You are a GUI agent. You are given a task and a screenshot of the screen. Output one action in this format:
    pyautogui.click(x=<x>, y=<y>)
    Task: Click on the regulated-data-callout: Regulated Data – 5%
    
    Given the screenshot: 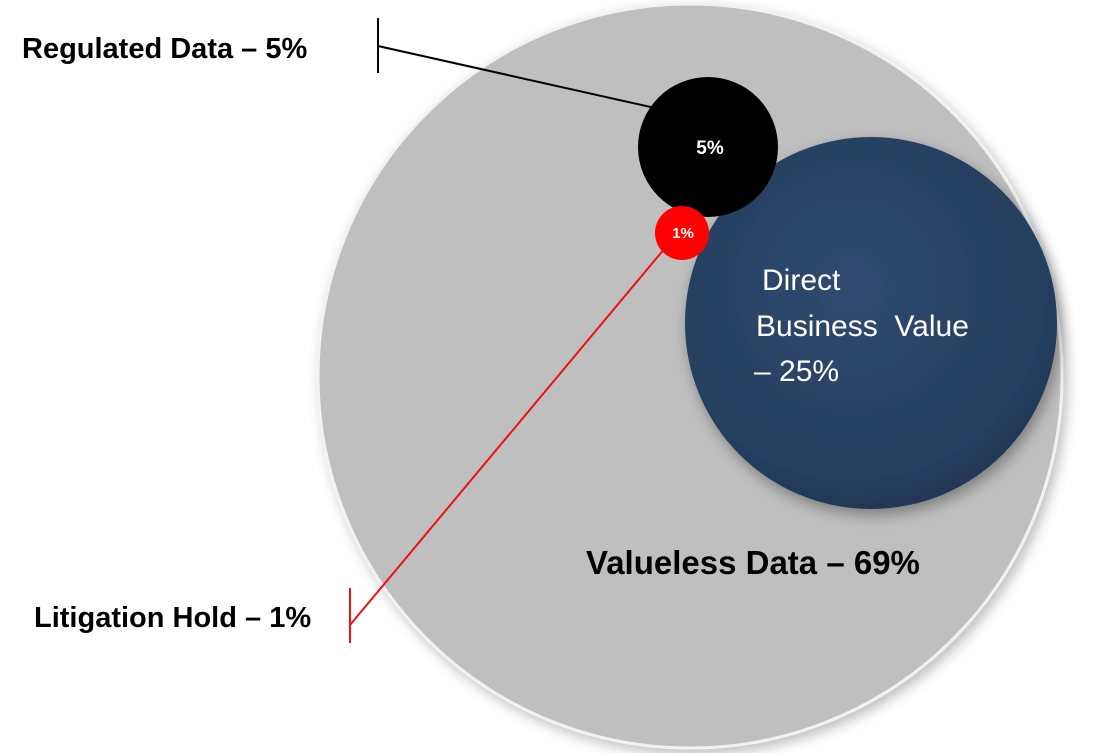 What is the action you would take?
    pyautogui.click(x=164, y=49)
    